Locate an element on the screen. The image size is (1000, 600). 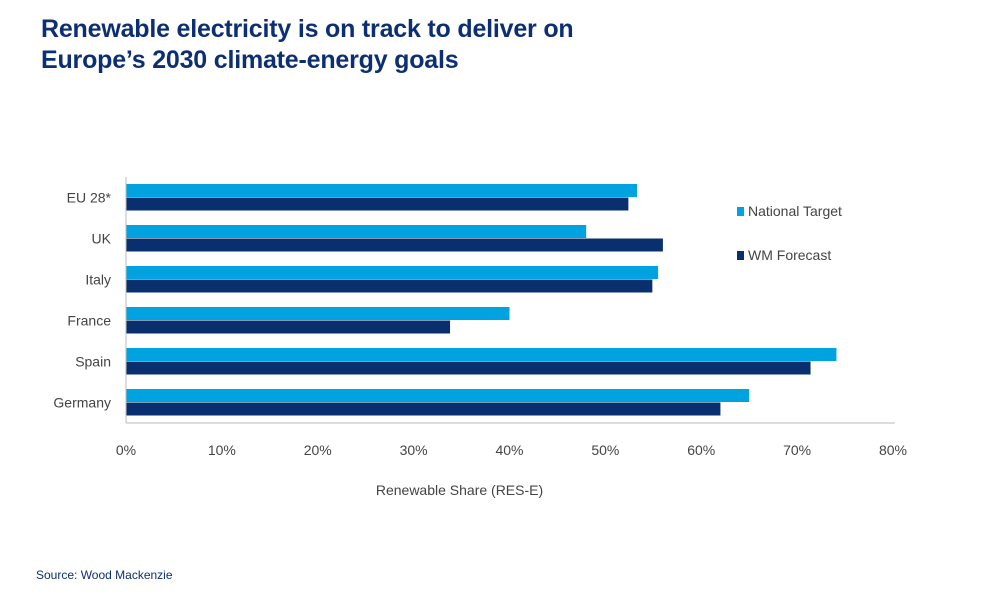
x-tick-label: 0% is located at coordinates (126, 450).